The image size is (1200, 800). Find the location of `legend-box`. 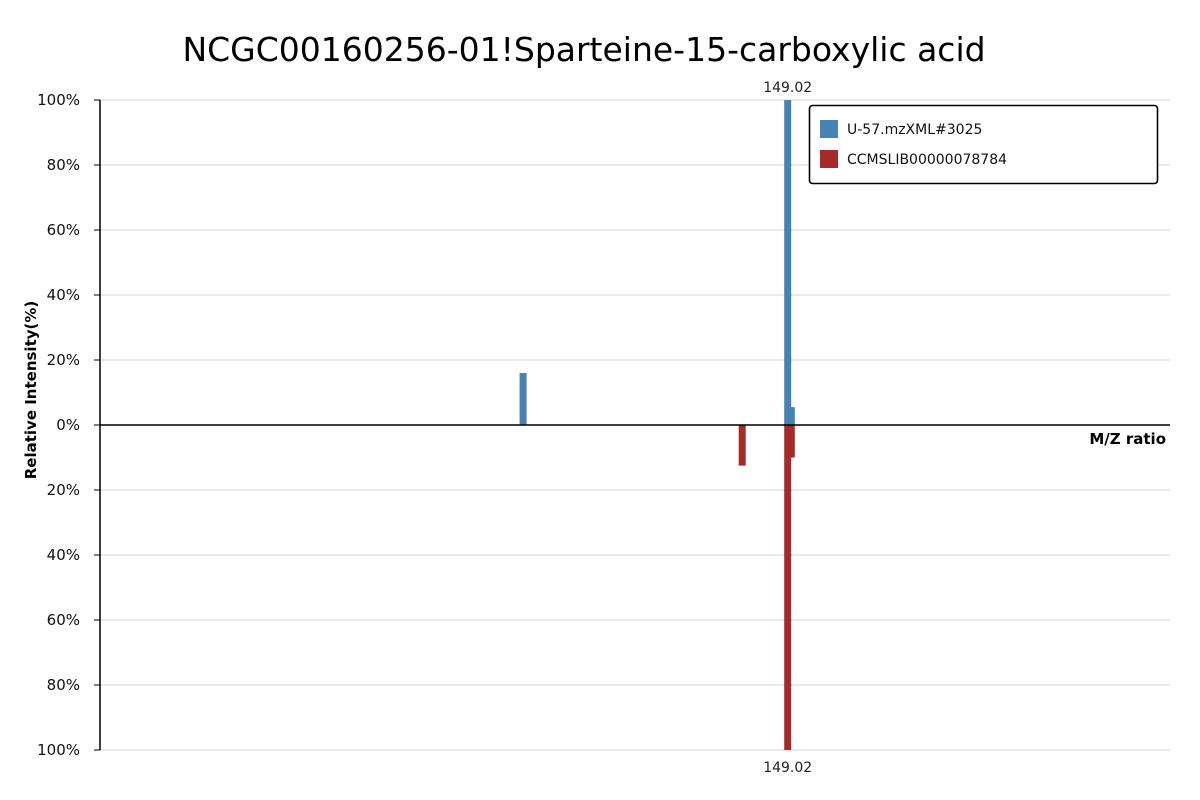

legend-box is located at coordinates (983, 144).